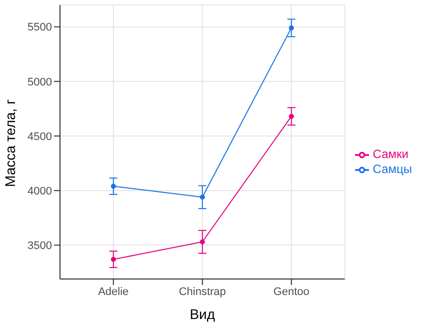  Describe the element at coordinates (390, 154) in the screenshot. I see `legend-label: Самки` at that location.